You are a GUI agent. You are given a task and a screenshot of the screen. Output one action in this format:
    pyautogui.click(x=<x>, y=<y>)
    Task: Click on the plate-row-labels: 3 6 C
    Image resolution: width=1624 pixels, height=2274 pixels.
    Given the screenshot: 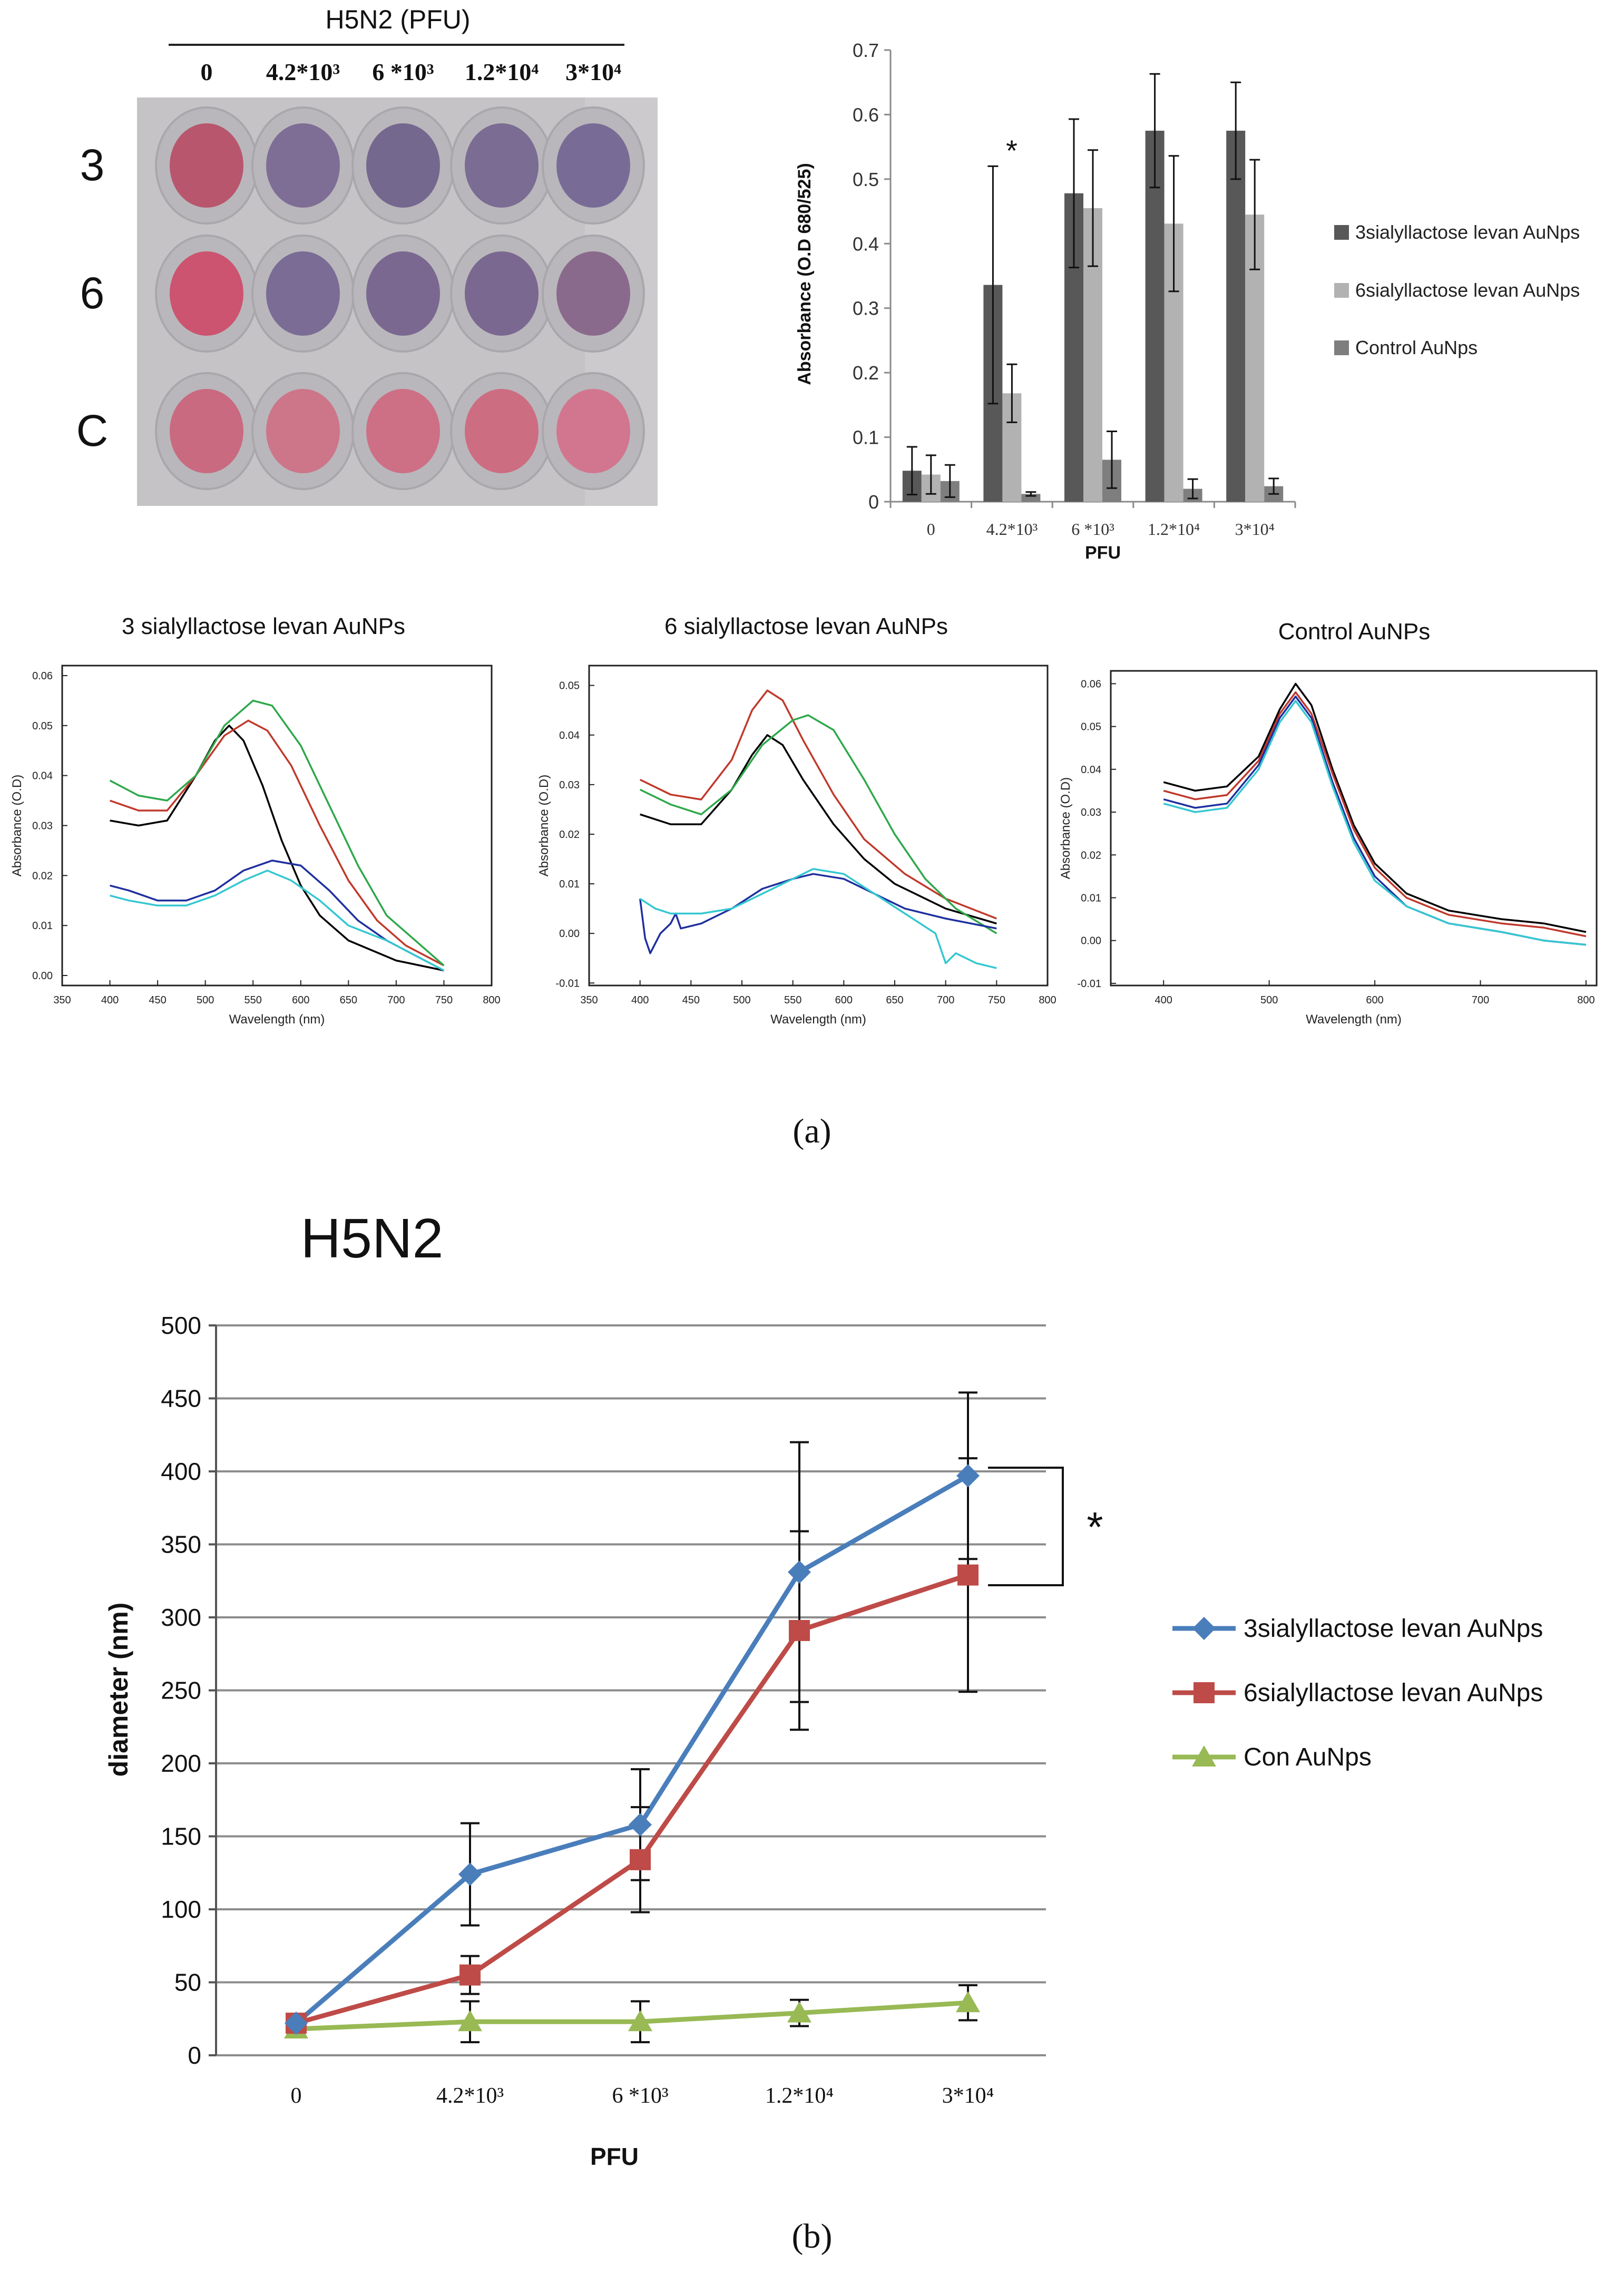 What is the action you would take?
    pyautogui.click(x=92, y=297)
    